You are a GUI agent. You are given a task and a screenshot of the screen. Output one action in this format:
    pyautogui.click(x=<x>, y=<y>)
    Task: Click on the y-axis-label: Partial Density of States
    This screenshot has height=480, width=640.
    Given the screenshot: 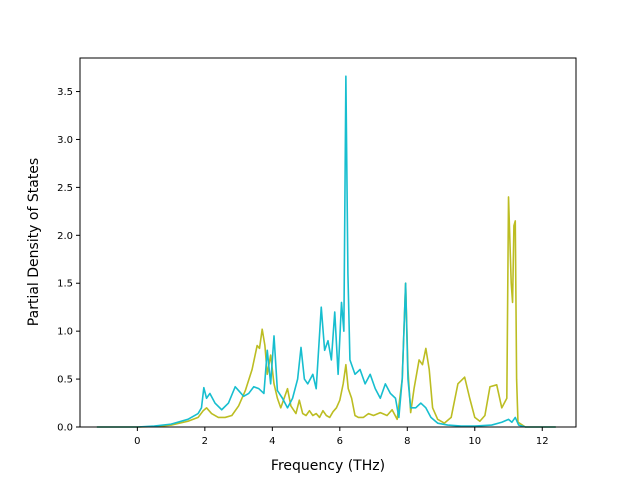 What is the action you would take?
    pyautogui.click(x=34, y=242)
    